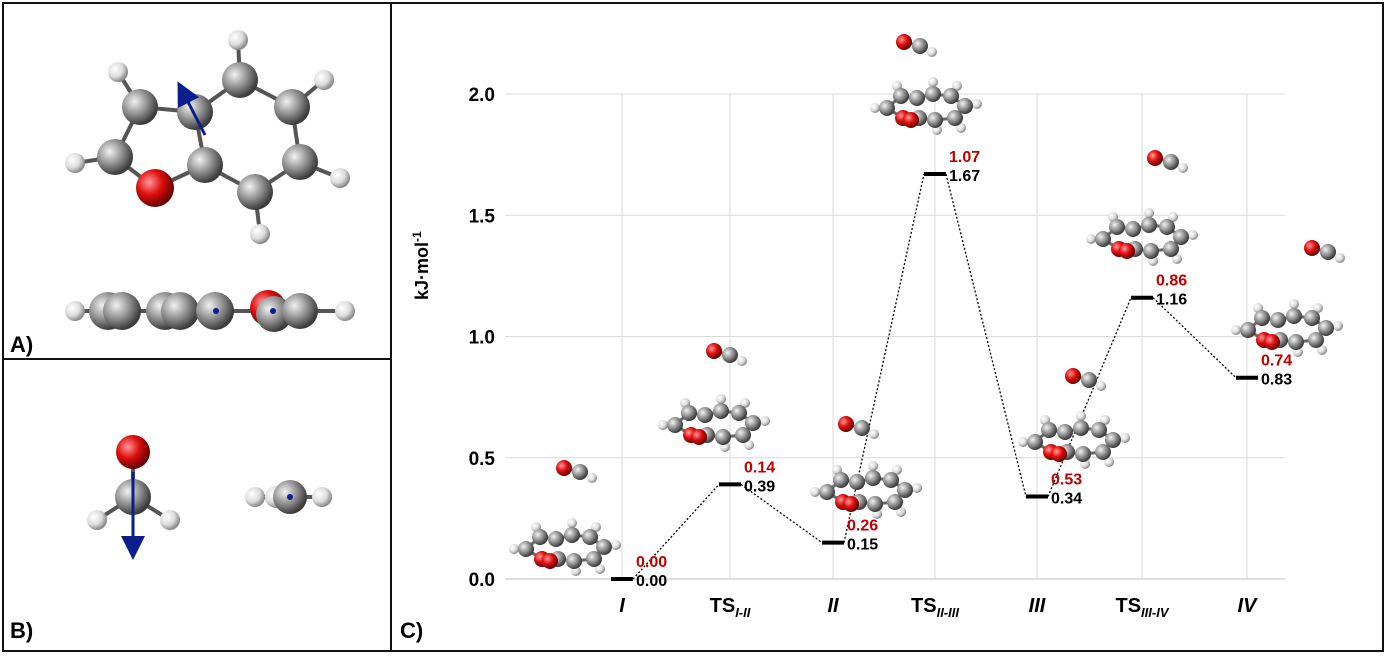  Describe the element at coordinates (1276, 361) in the screenshot. I see `red-annotation: 0.74` at that location.